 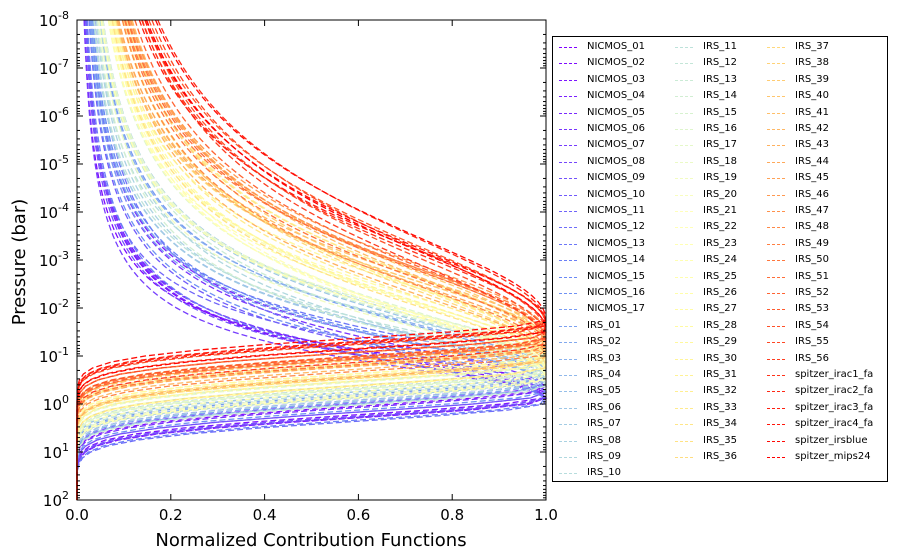 What do you see at coordinates (834, 424) in the screenshot?
I see `legend-label: spitzer_irac4_fa` at bounding box center [834, 424].